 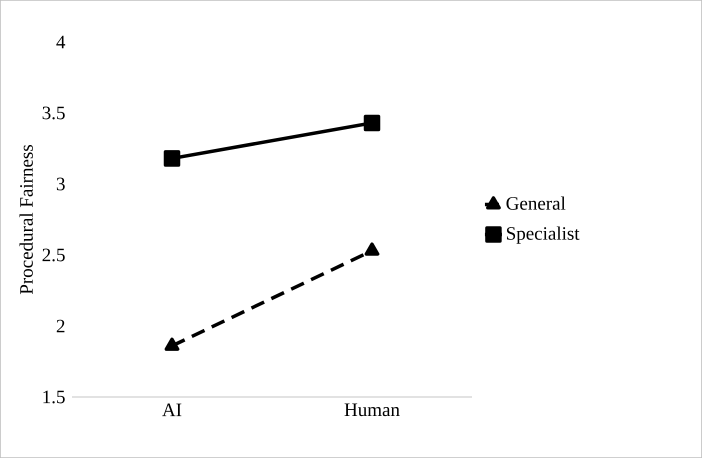 What do you see at coordinates (53, 113) in the screenshot?
I see `y-tick-label: 3.5` at bounding box center [53, 113].